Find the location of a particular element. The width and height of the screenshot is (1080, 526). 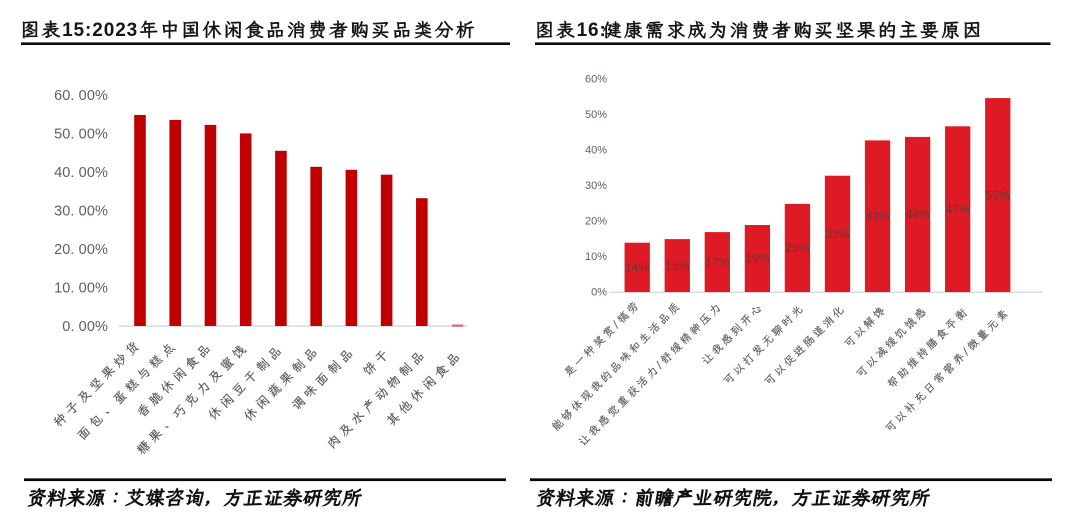

svg-text: 50% is located at coordinates (596, 115).